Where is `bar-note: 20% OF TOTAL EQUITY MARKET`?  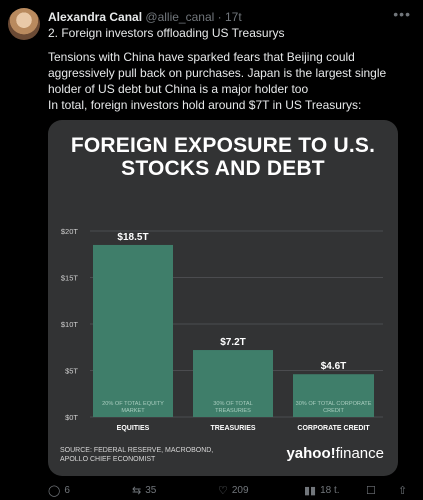 bar-note: 20% OF TOTAL EQUITY MARKET is located at coordinates (133, 407).